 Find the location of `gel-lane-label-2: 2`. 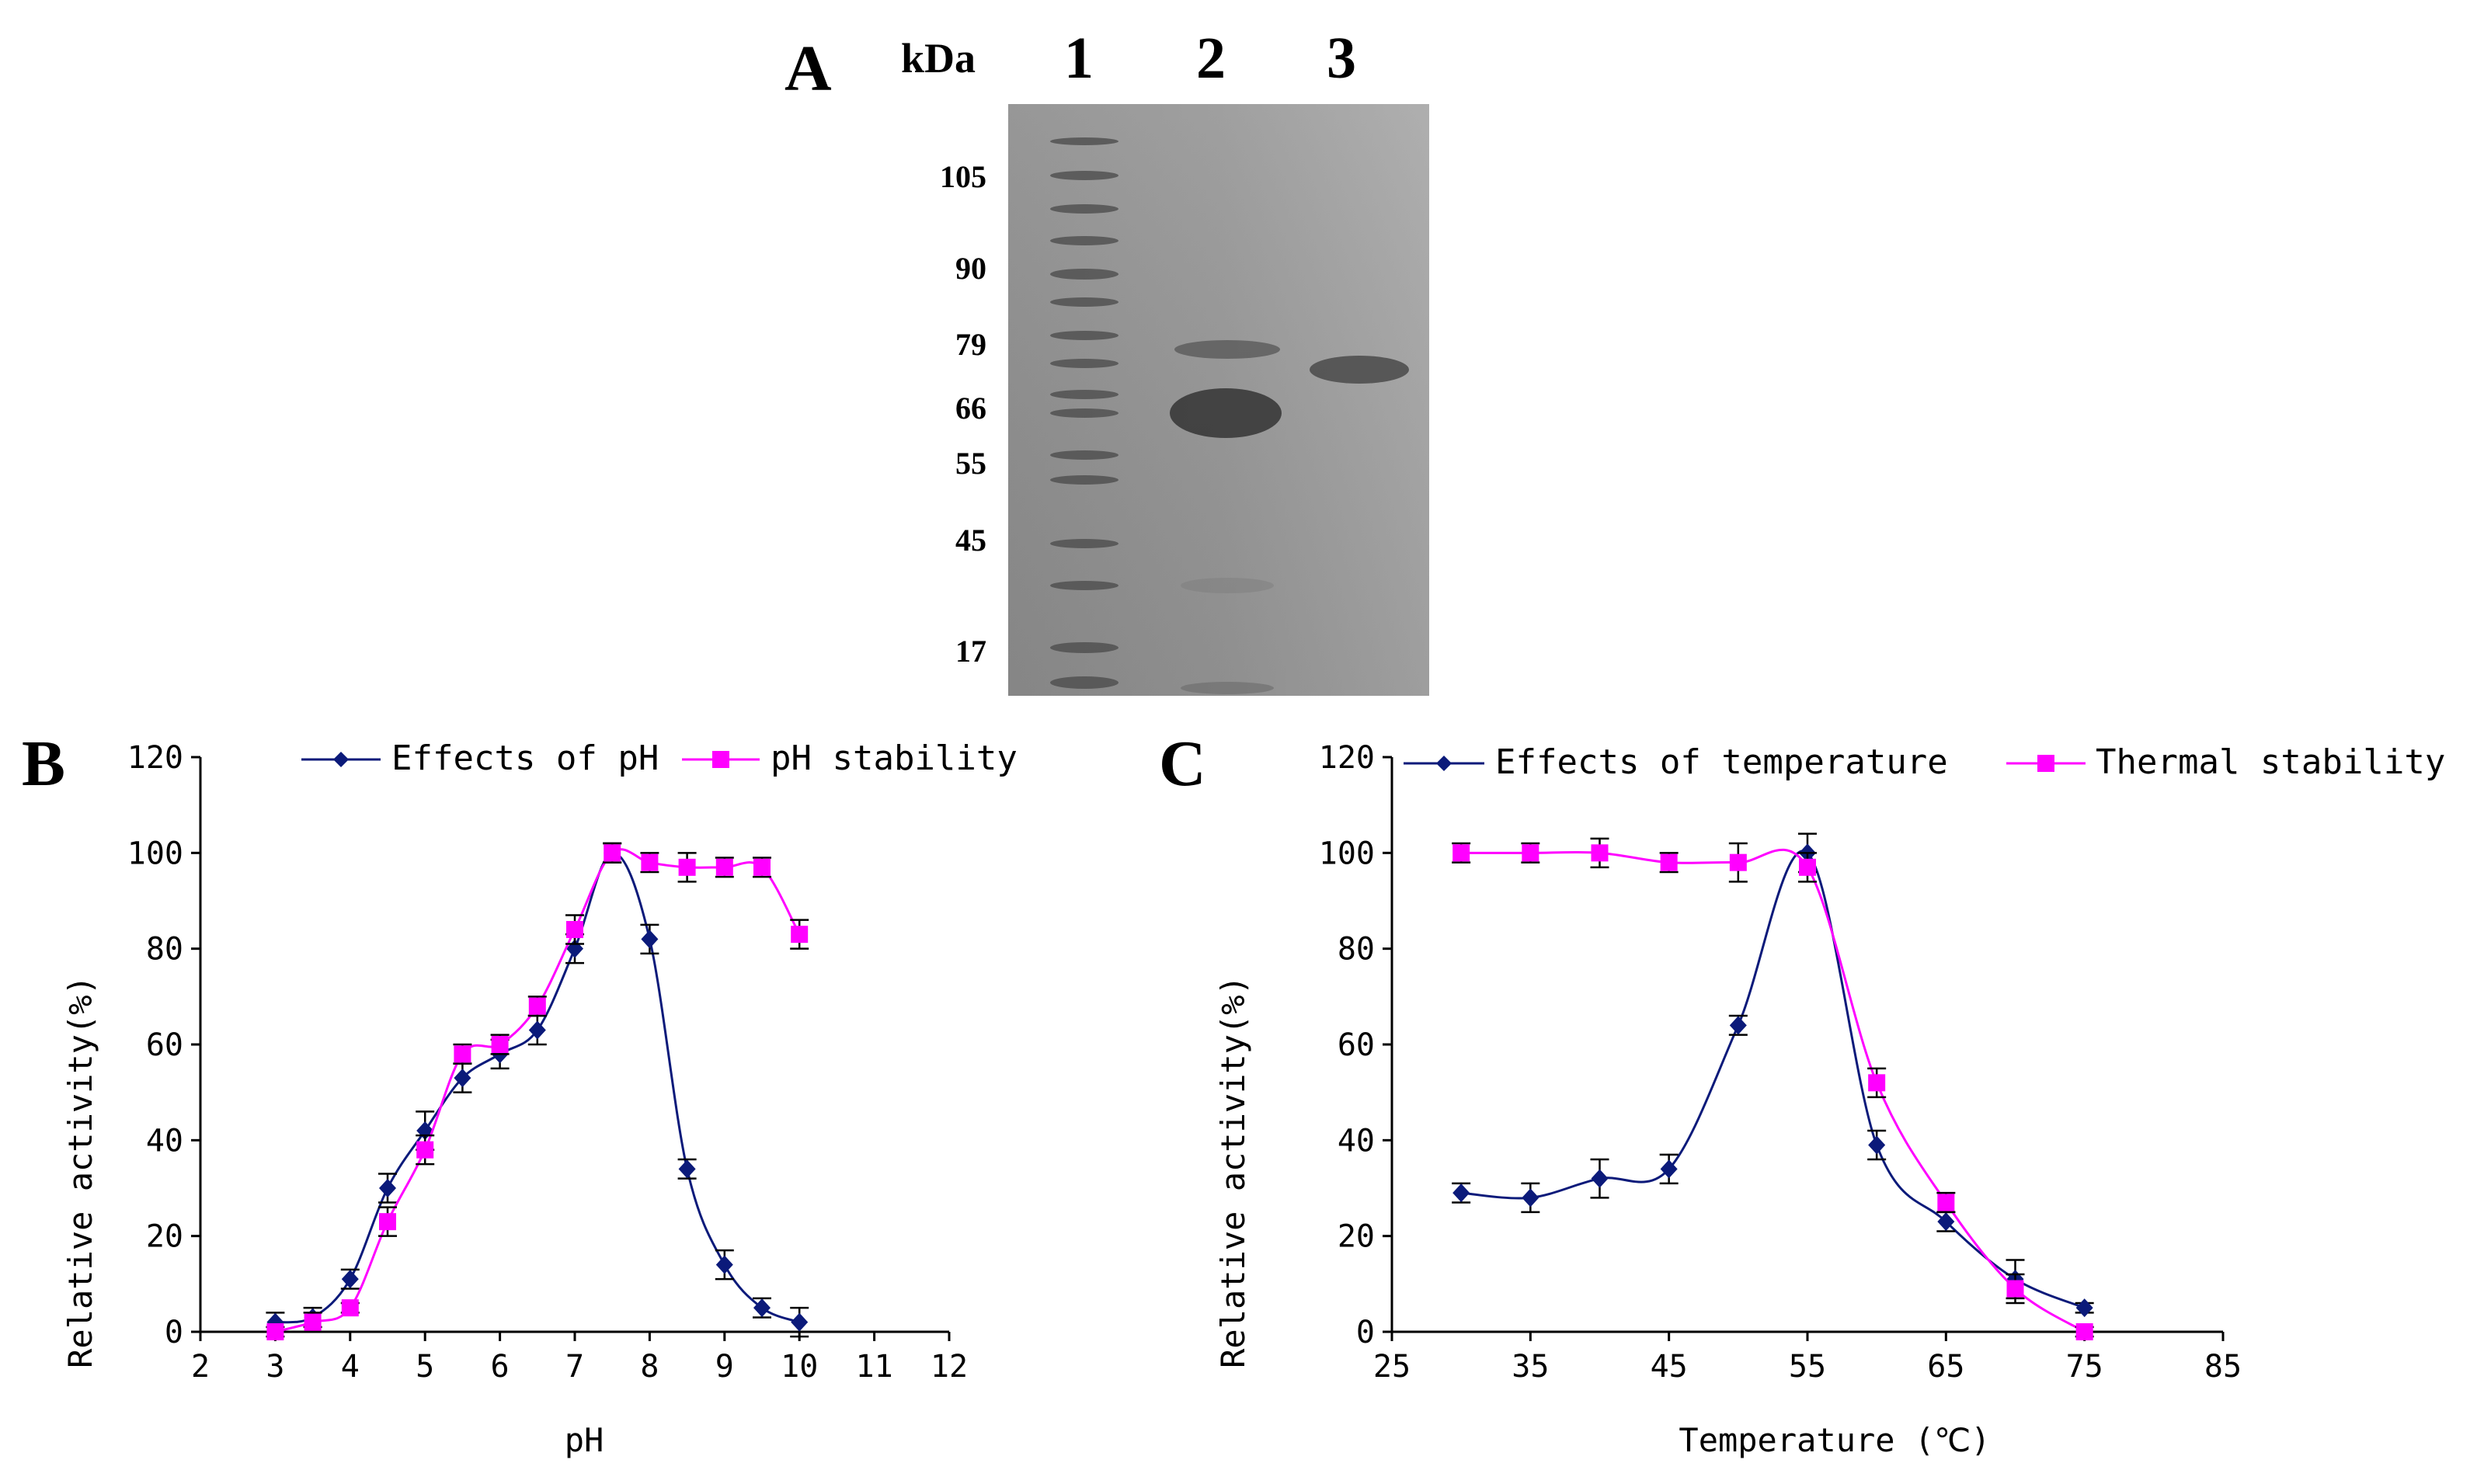

gel-lane-label-2: 2 is located at coordinates (1211, 58).